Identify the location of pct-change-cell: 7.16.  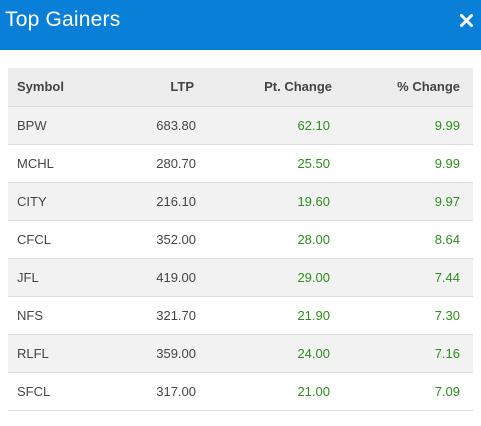
(404, 353).